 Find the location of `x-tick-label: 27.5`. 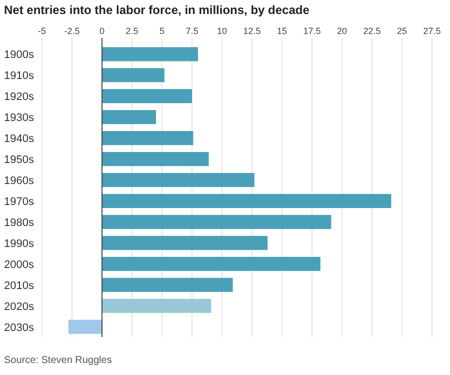

x-tick-label: 27.5 is located at coordinates (432, 31).